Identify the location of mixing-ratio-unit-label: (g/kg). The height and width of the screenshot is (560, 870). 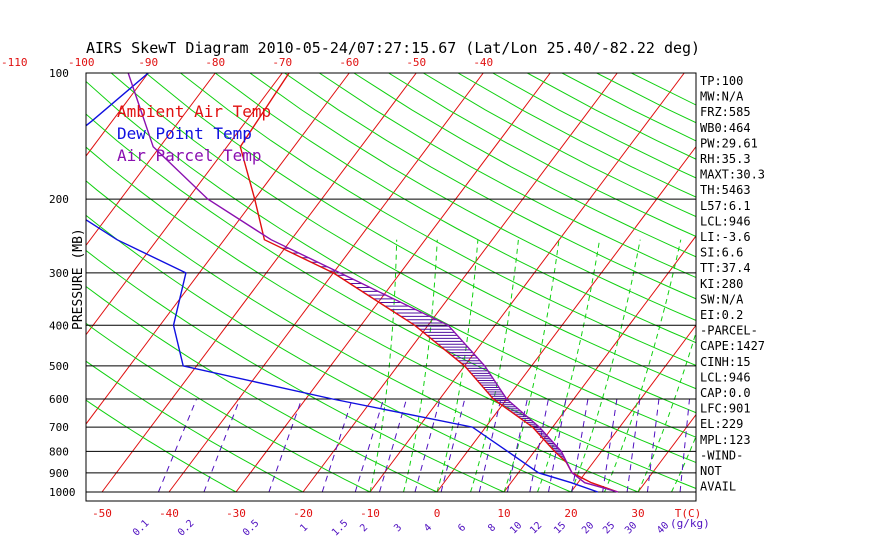
(690, 523).